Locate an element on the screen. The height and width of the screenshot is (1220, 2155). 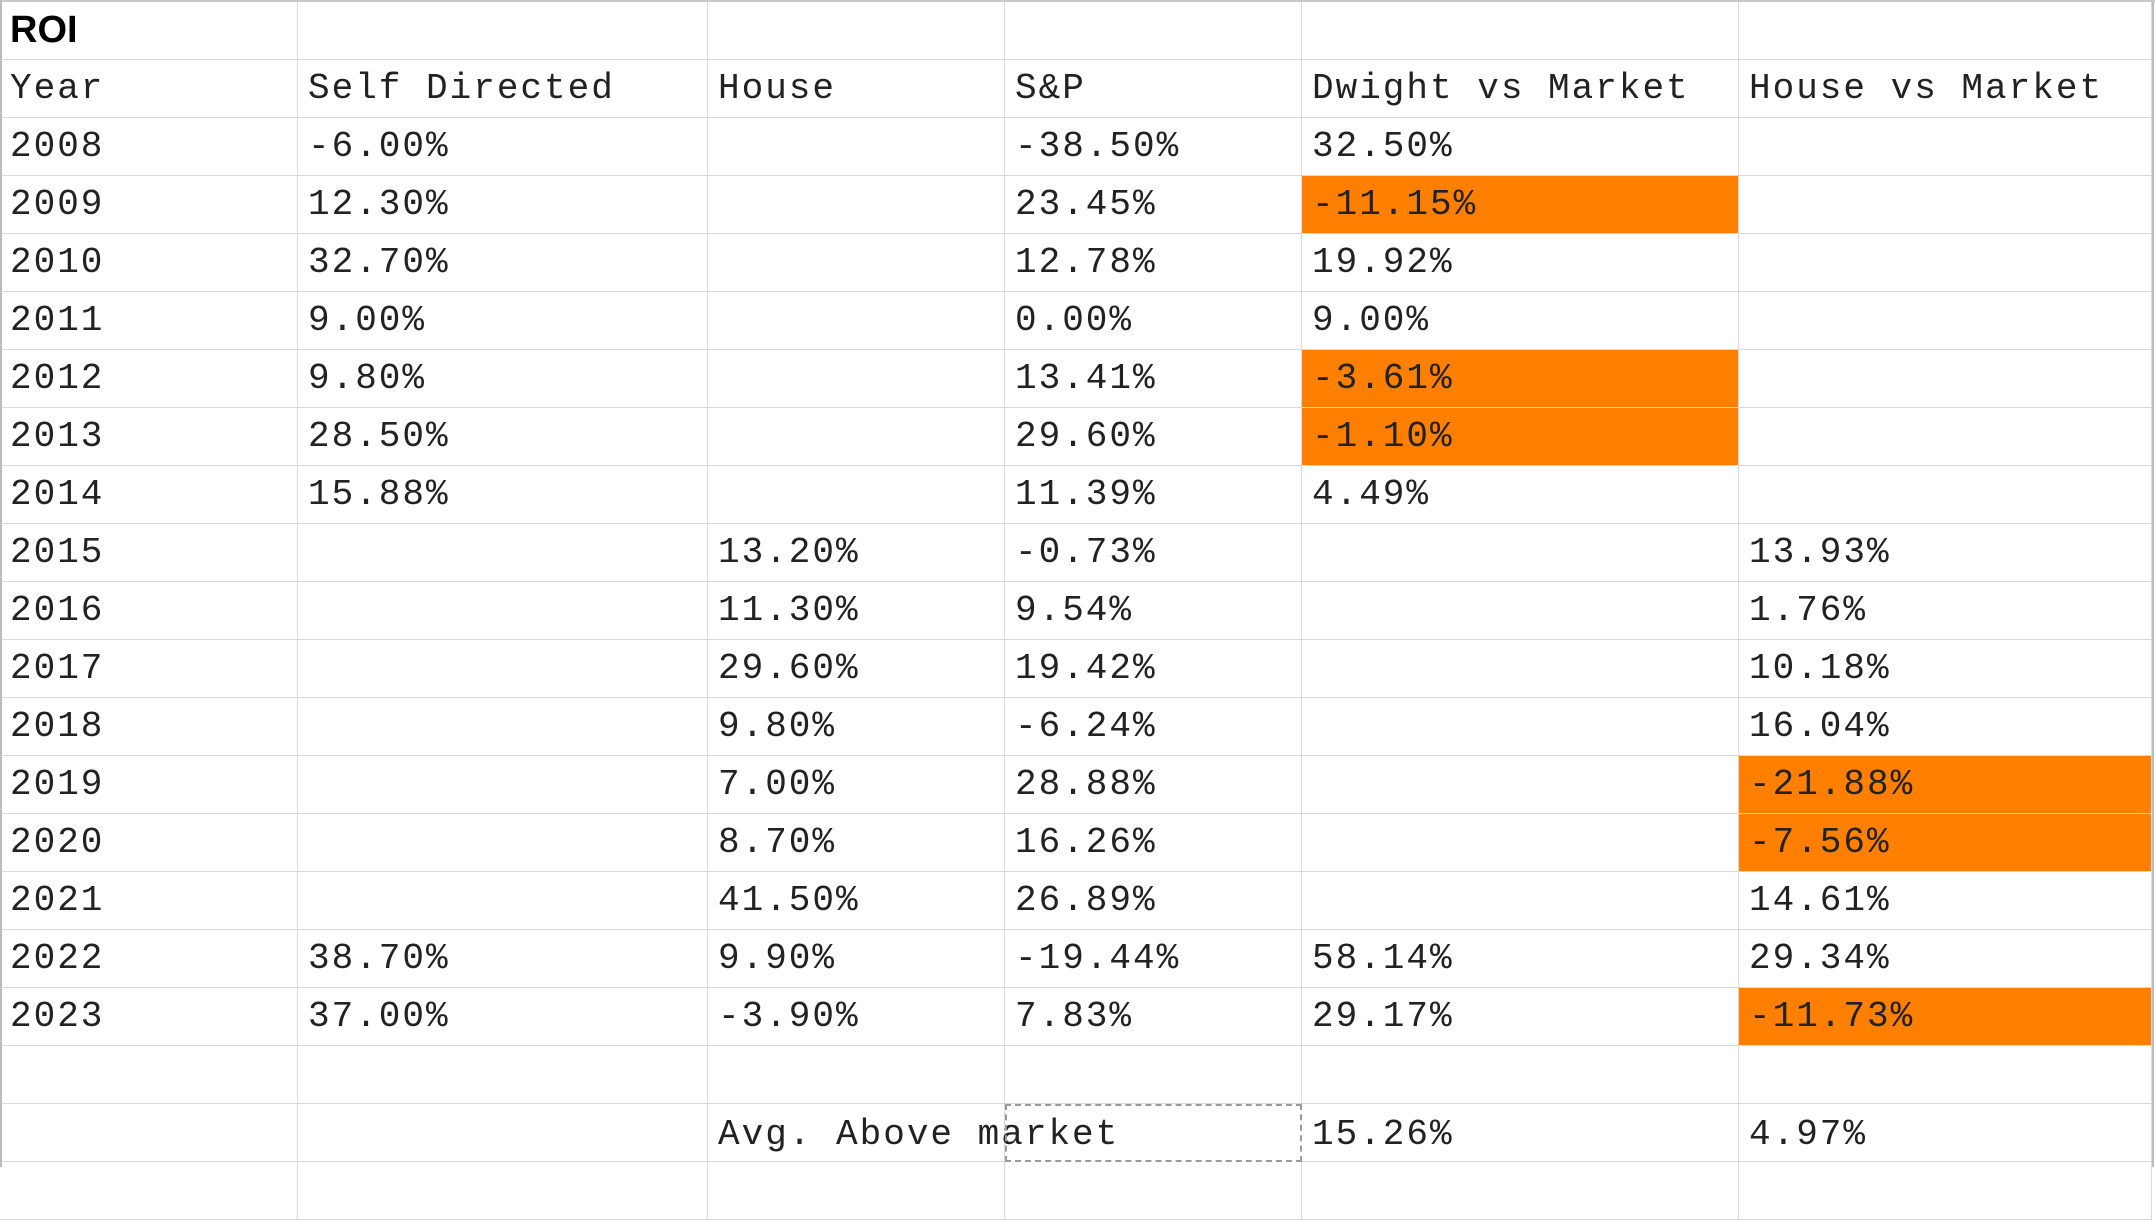
year-cell: 2019 is located at coordinates (149, 785).